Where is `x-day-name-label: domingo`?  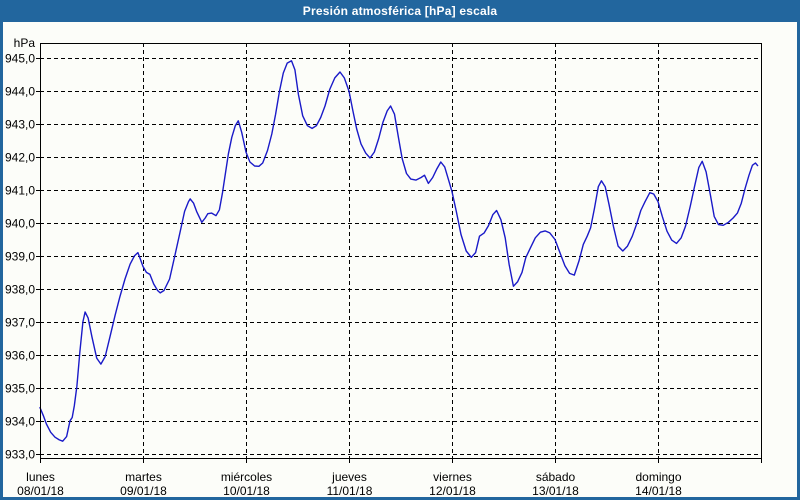 x-day-name-label: domingo is located at coordinates (658, 477).